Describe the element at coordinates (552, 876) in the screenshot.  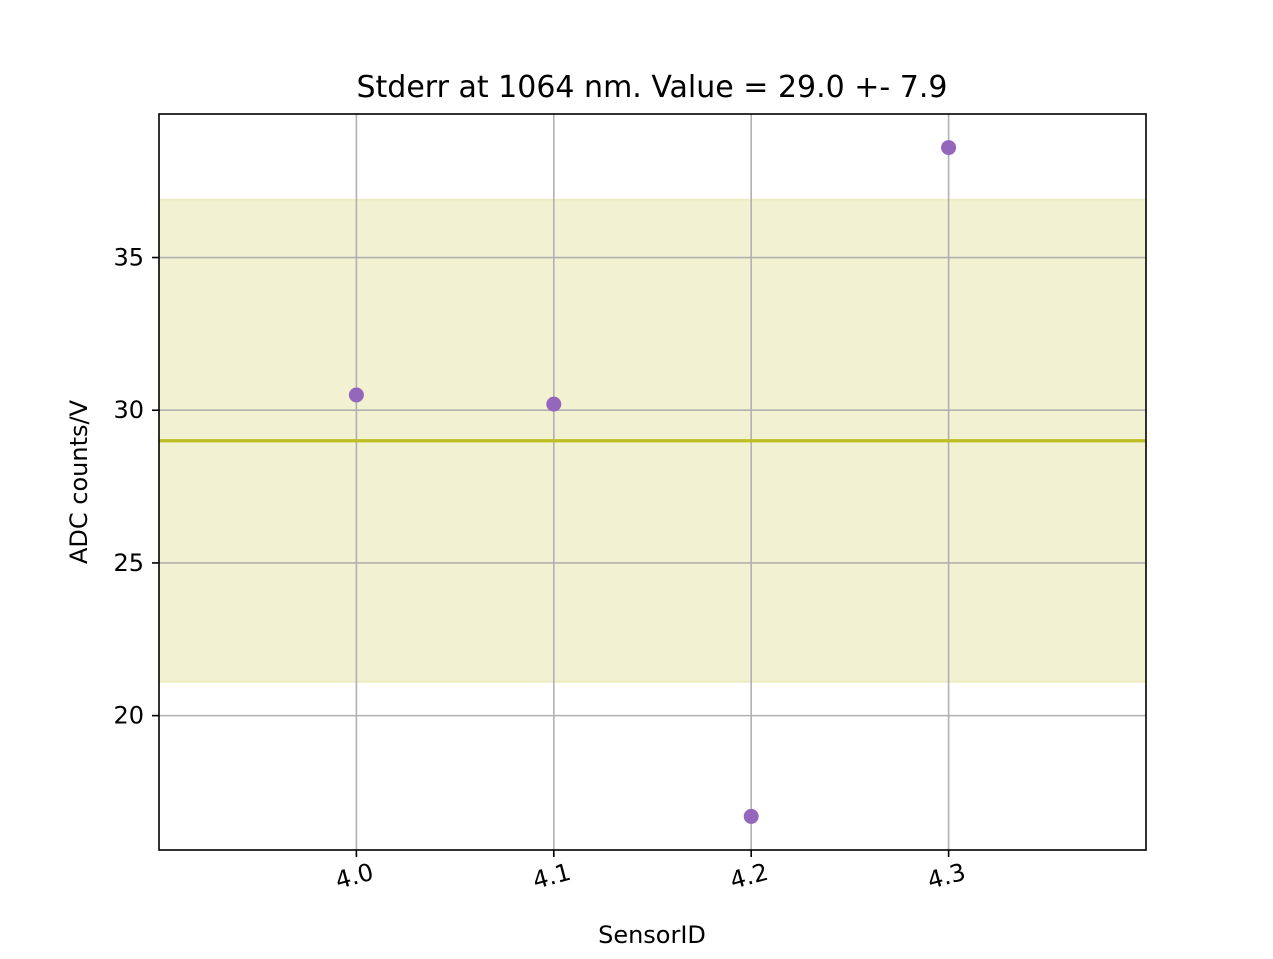
I see `x-tick-label-4.1: 4.1` at that location.